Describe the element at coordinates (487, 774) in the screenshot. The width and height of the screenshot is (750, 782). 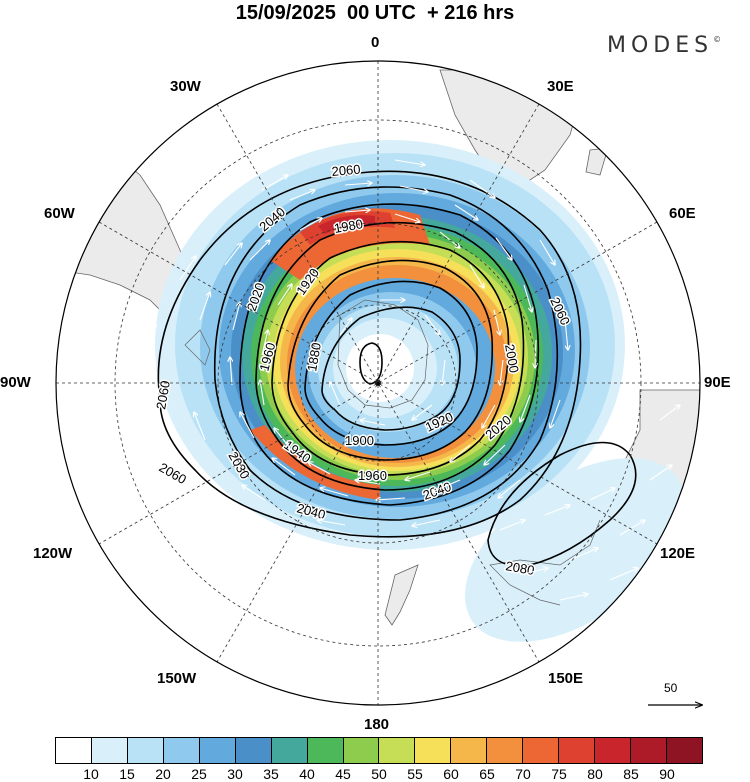
I see `colorbar-tick-label: 65` at that location.